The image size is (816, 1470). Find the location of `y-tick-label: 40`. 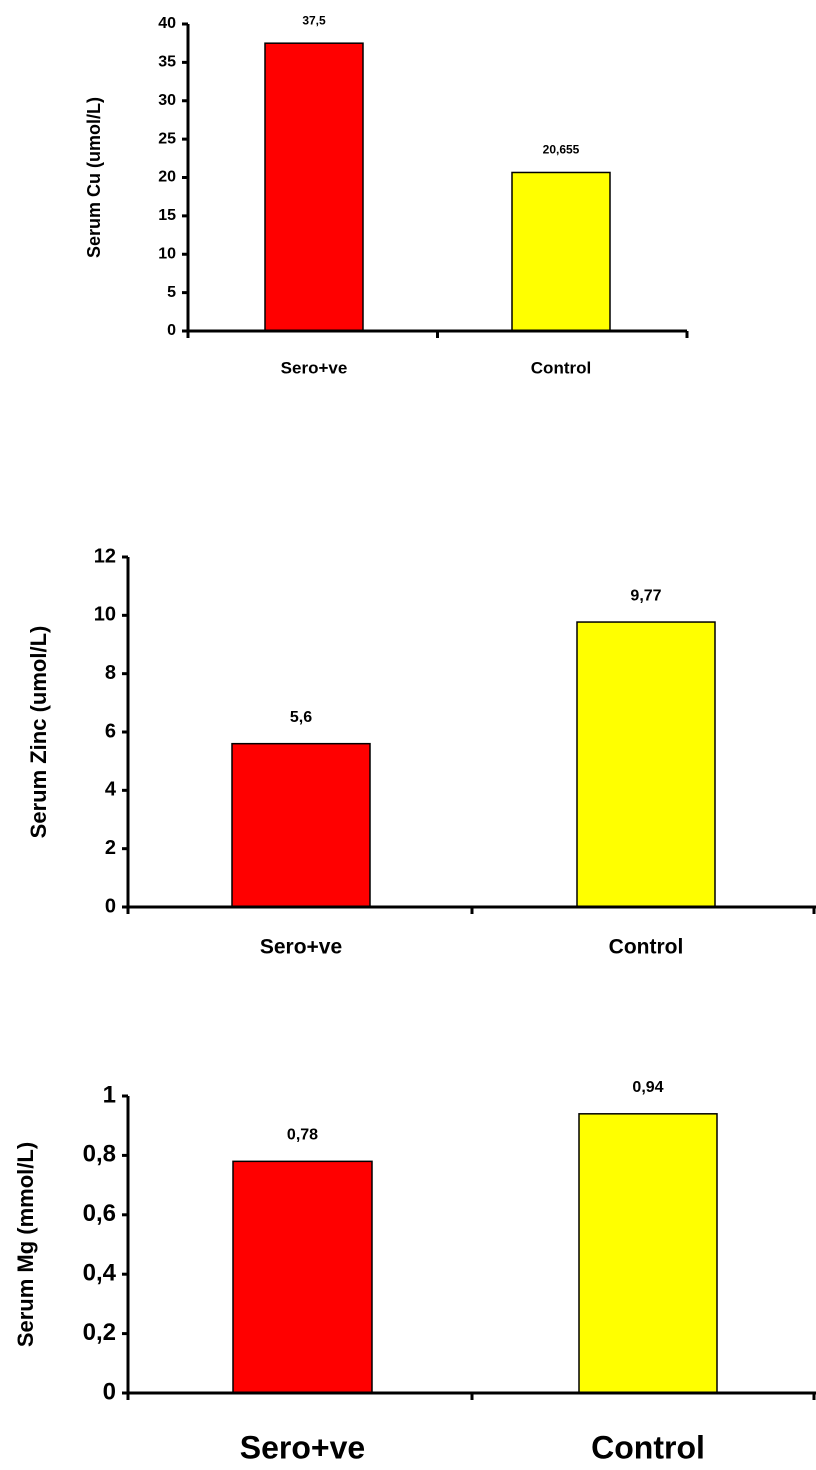

y-tick-label: 40 is located at coordinates (167, 23).